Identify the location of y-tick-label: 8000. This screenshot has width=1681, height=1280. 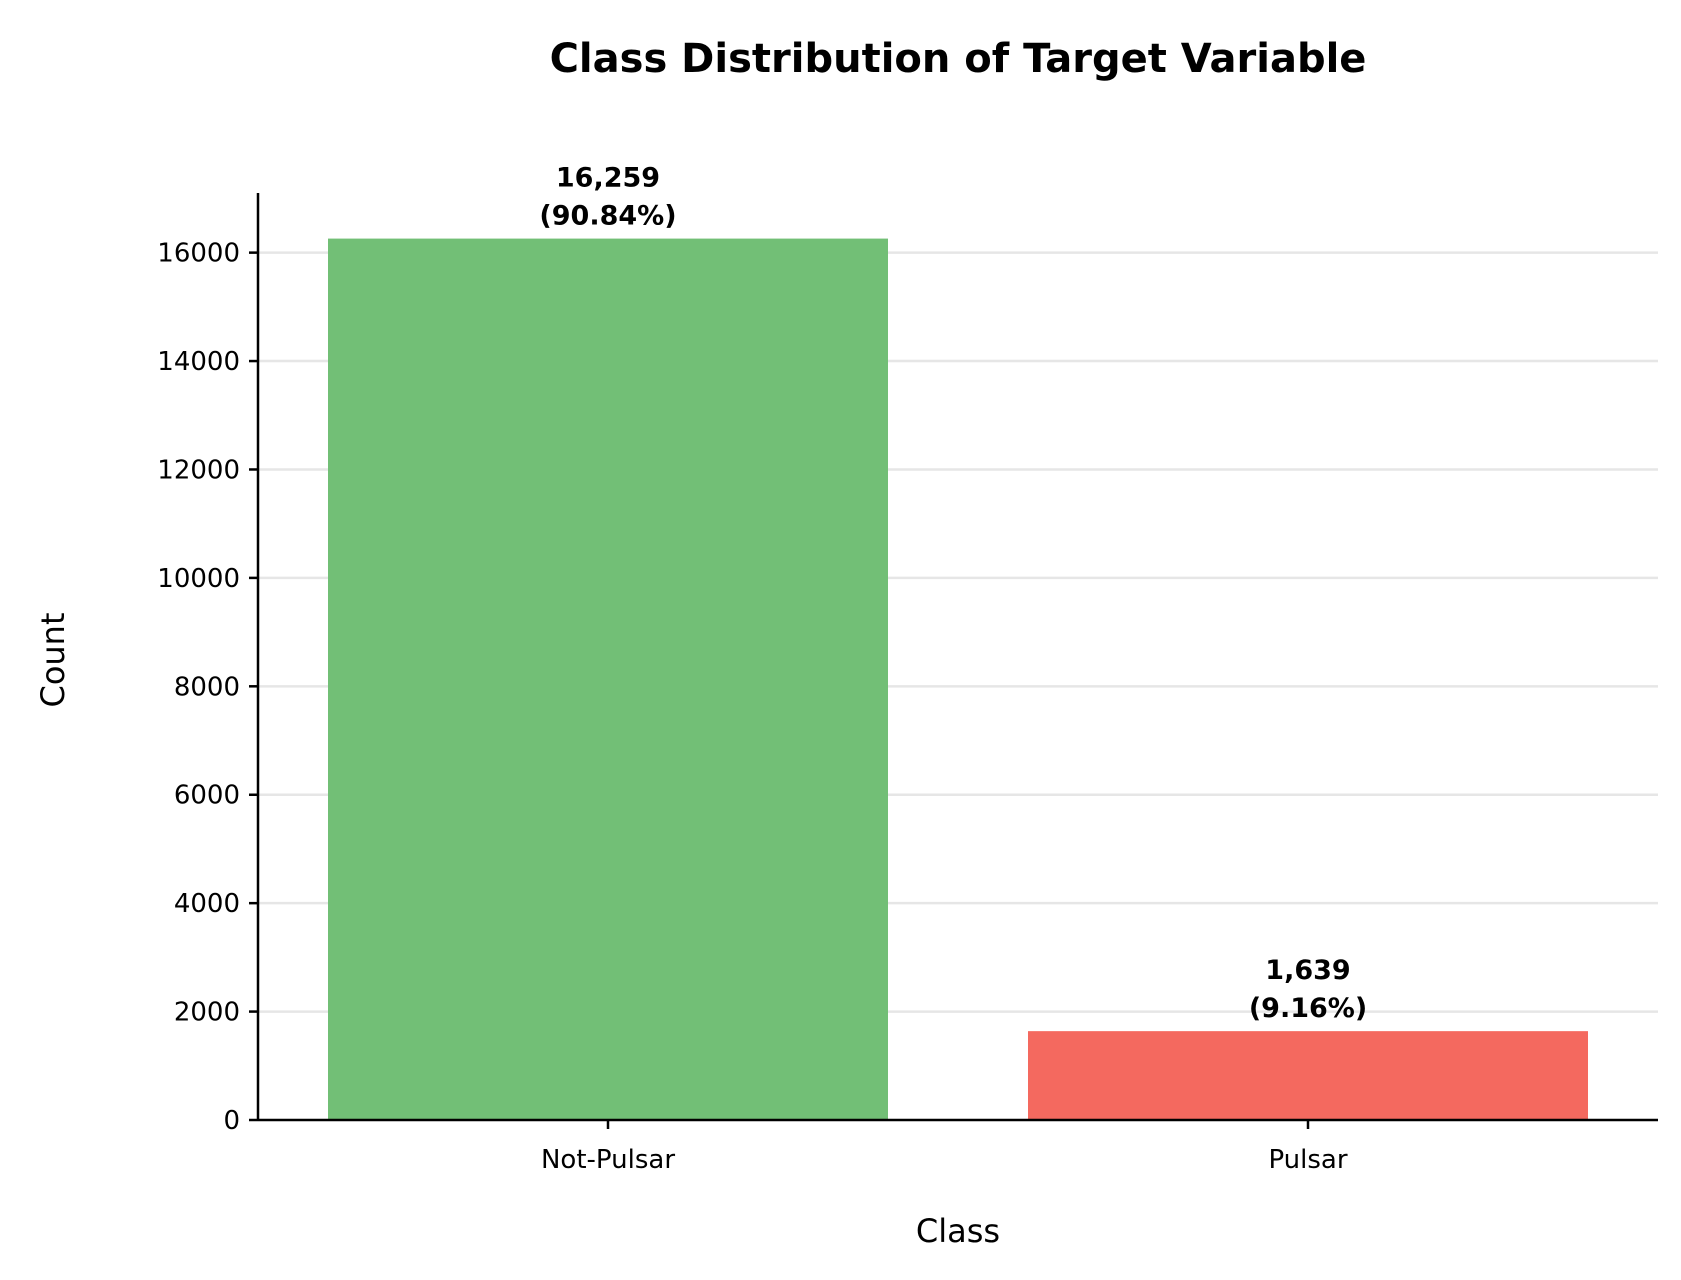
(207, 687).